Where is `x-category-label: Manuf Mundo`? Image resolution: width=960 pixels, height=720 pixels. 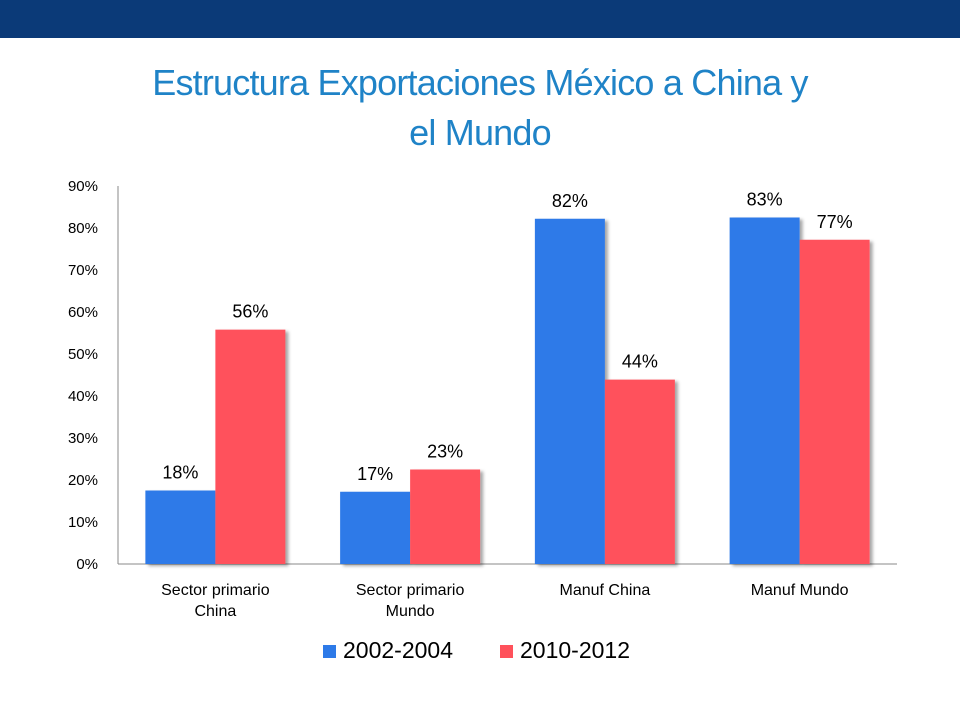 x-category-label: Manuf Mundo is located at coordinates (800, 590).